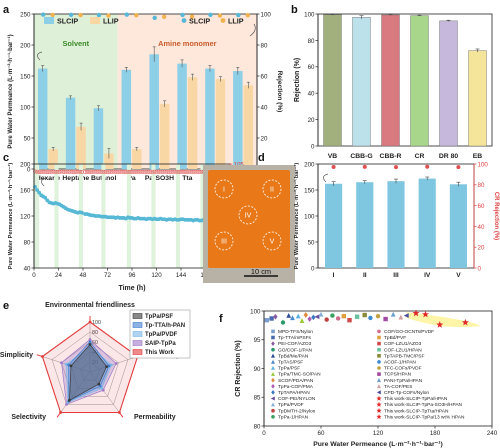 The width and height of the screenshot is (500, 448). What do you see at coordinates (309, 14) in the screenshot?
I see `b-left-tick-label: 100` at bounding box center [309, 14].